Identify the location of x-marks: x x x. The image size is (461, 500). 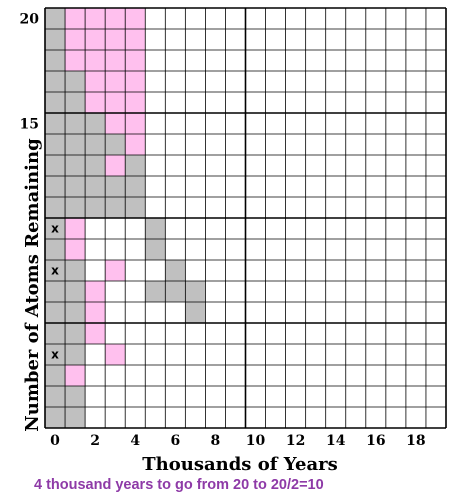
(55, 292).